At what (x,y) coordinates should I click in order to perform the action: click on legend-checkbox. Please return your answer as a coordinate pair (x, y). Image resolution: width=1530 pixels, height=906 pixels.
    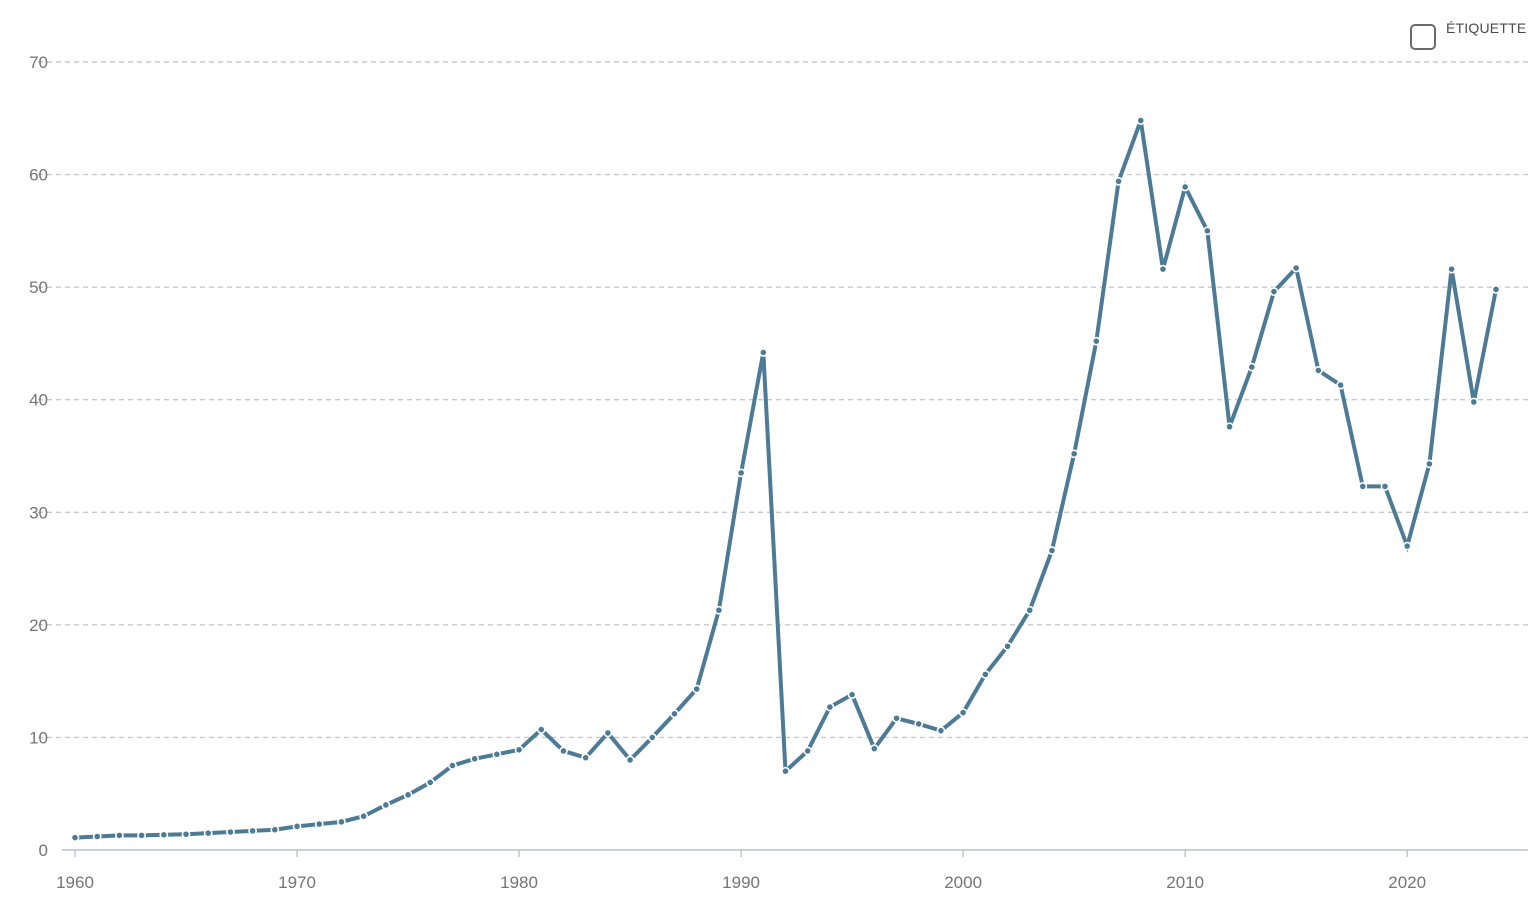
    Looking at the image, I should click on (1423, 37).